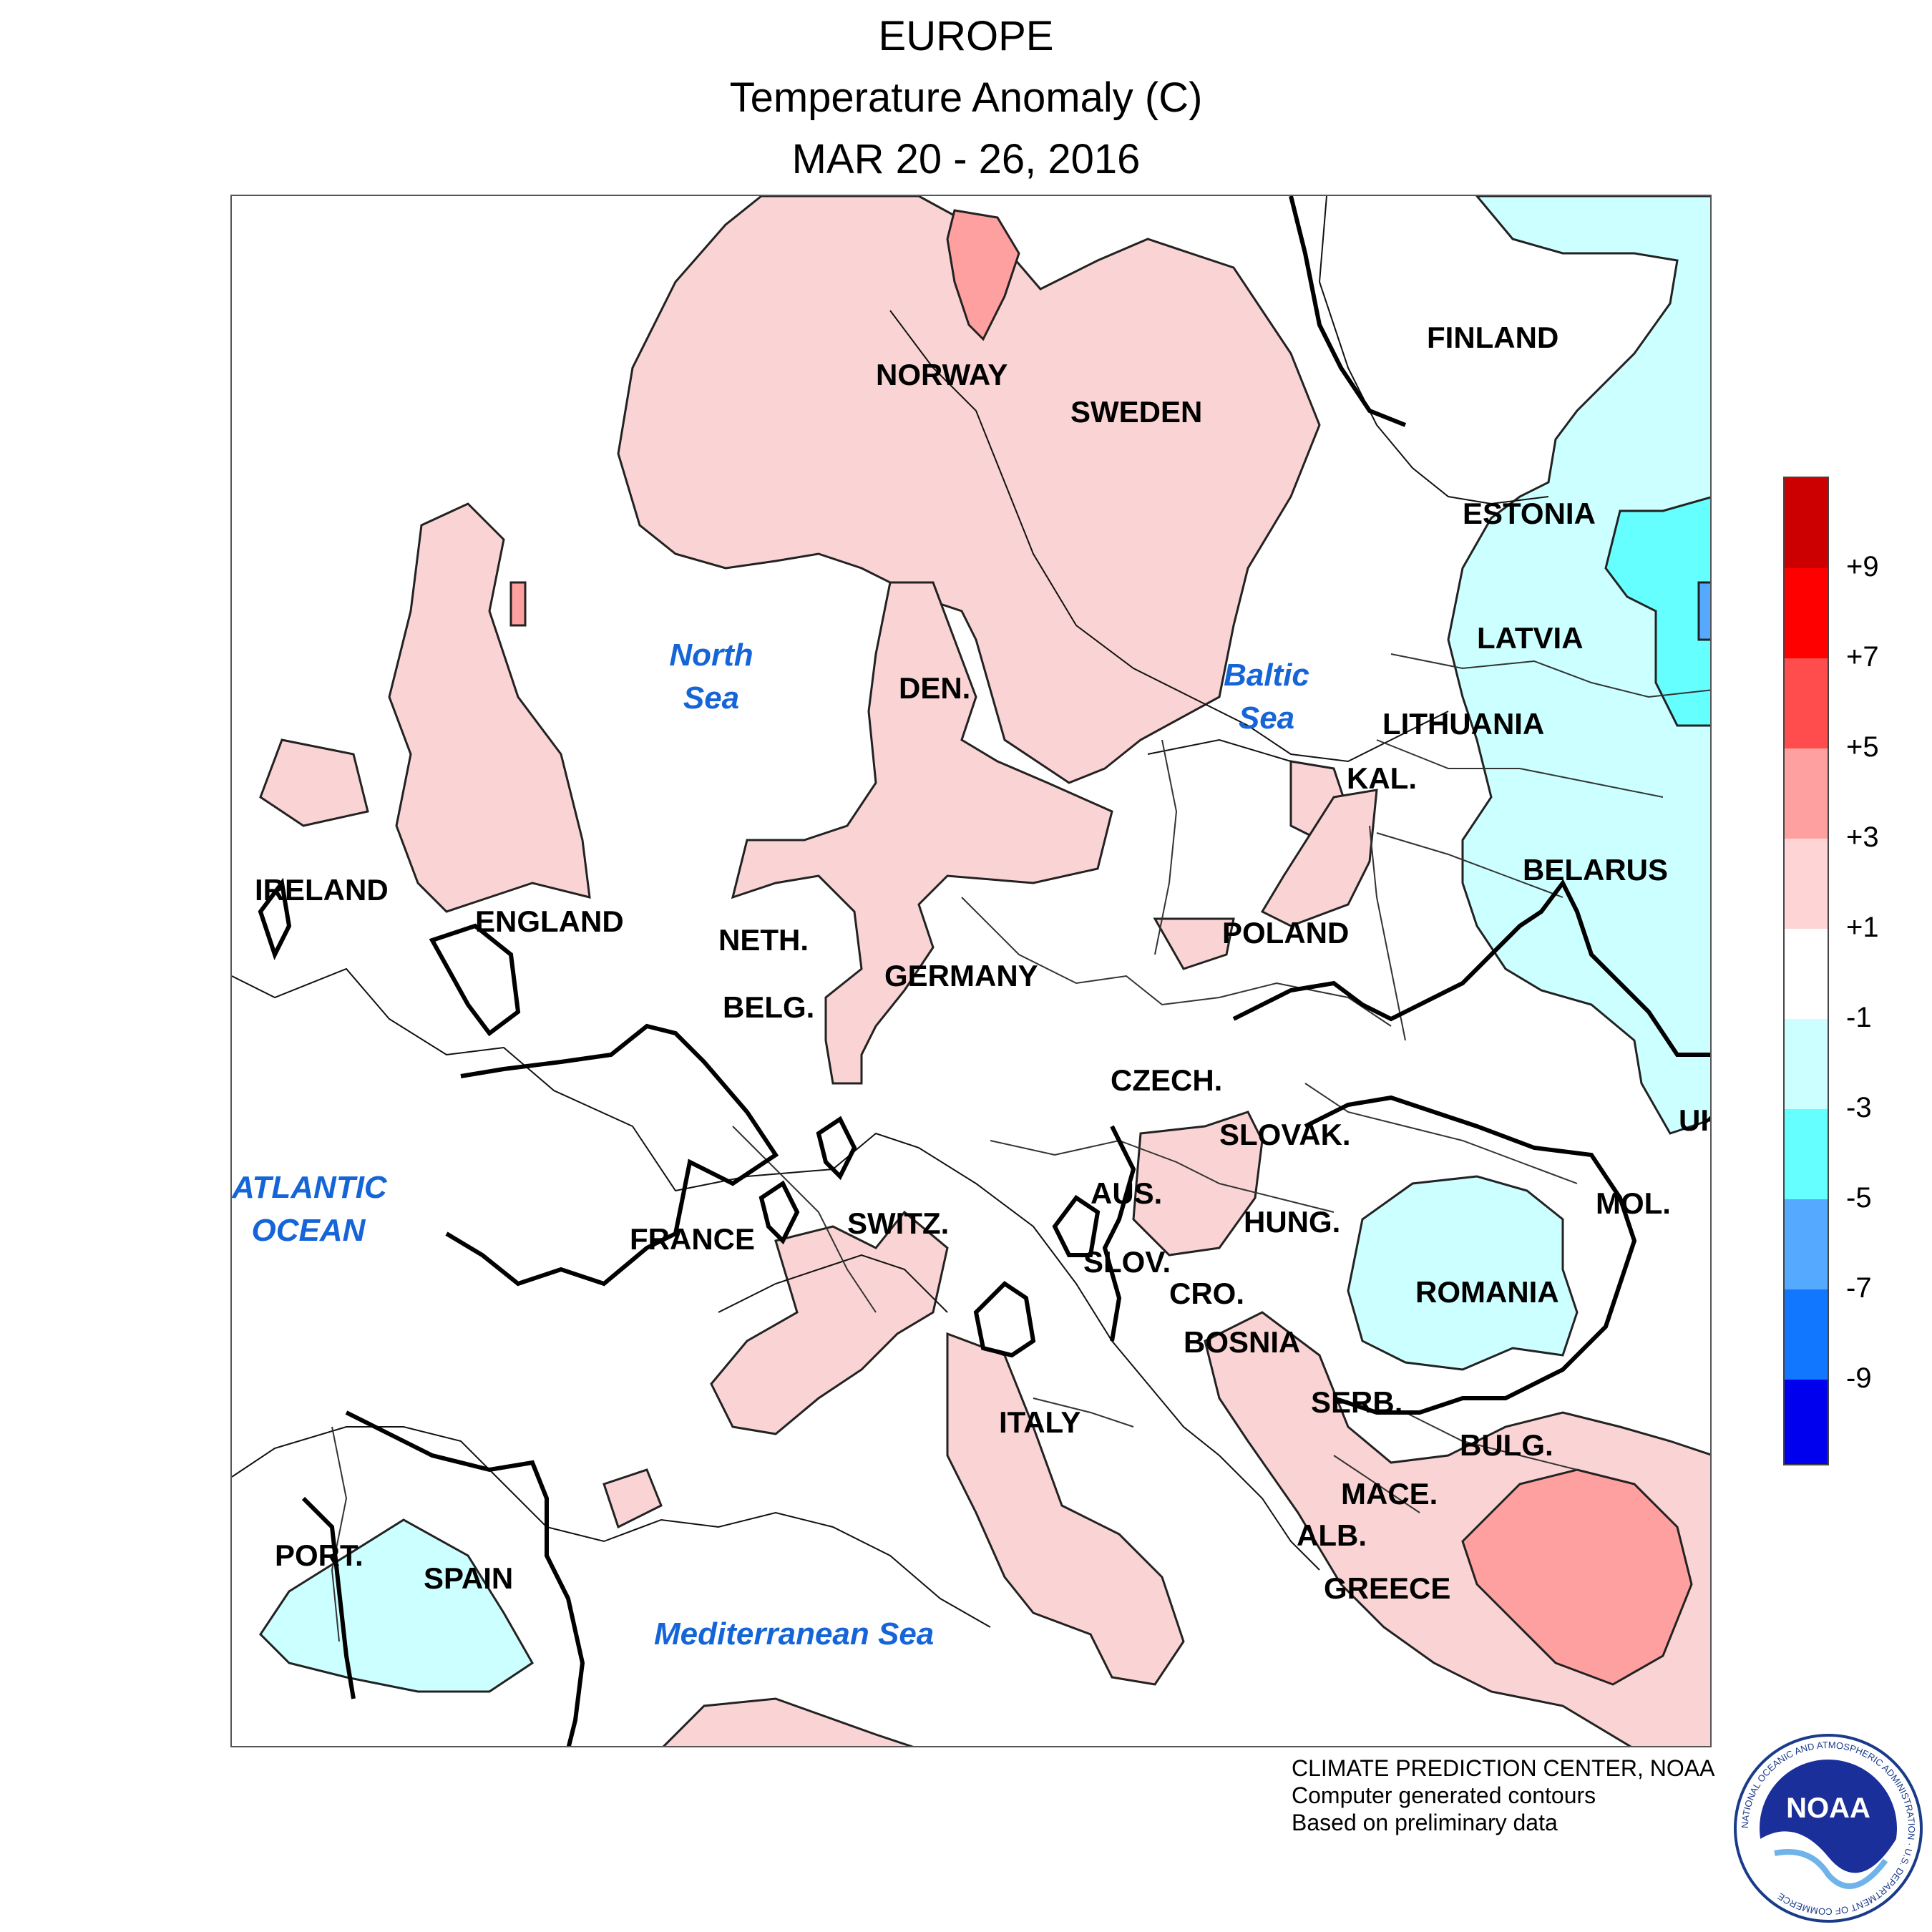  Describe the element at coordinates (1198, 1184) in the screenshot. I see `austria-warm-region` at that location.